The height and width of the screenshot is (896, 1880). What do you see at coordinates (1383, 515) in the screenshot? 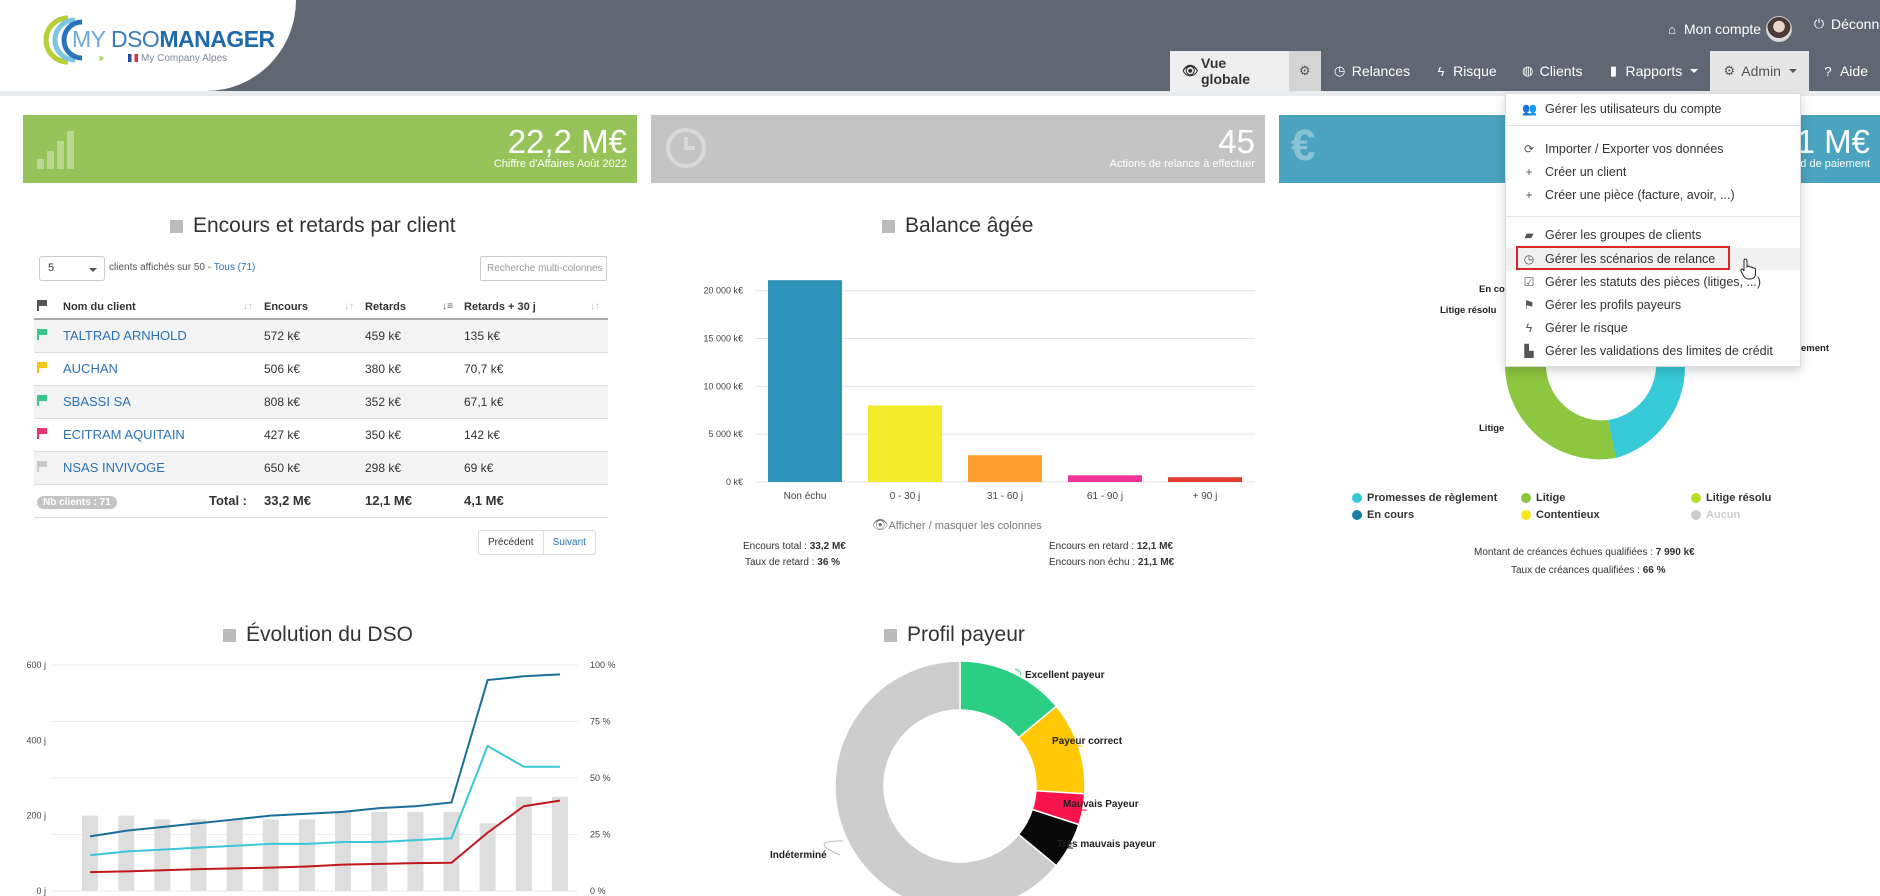
I see `legend-item: En cours` at bounding box center [1383, 515].